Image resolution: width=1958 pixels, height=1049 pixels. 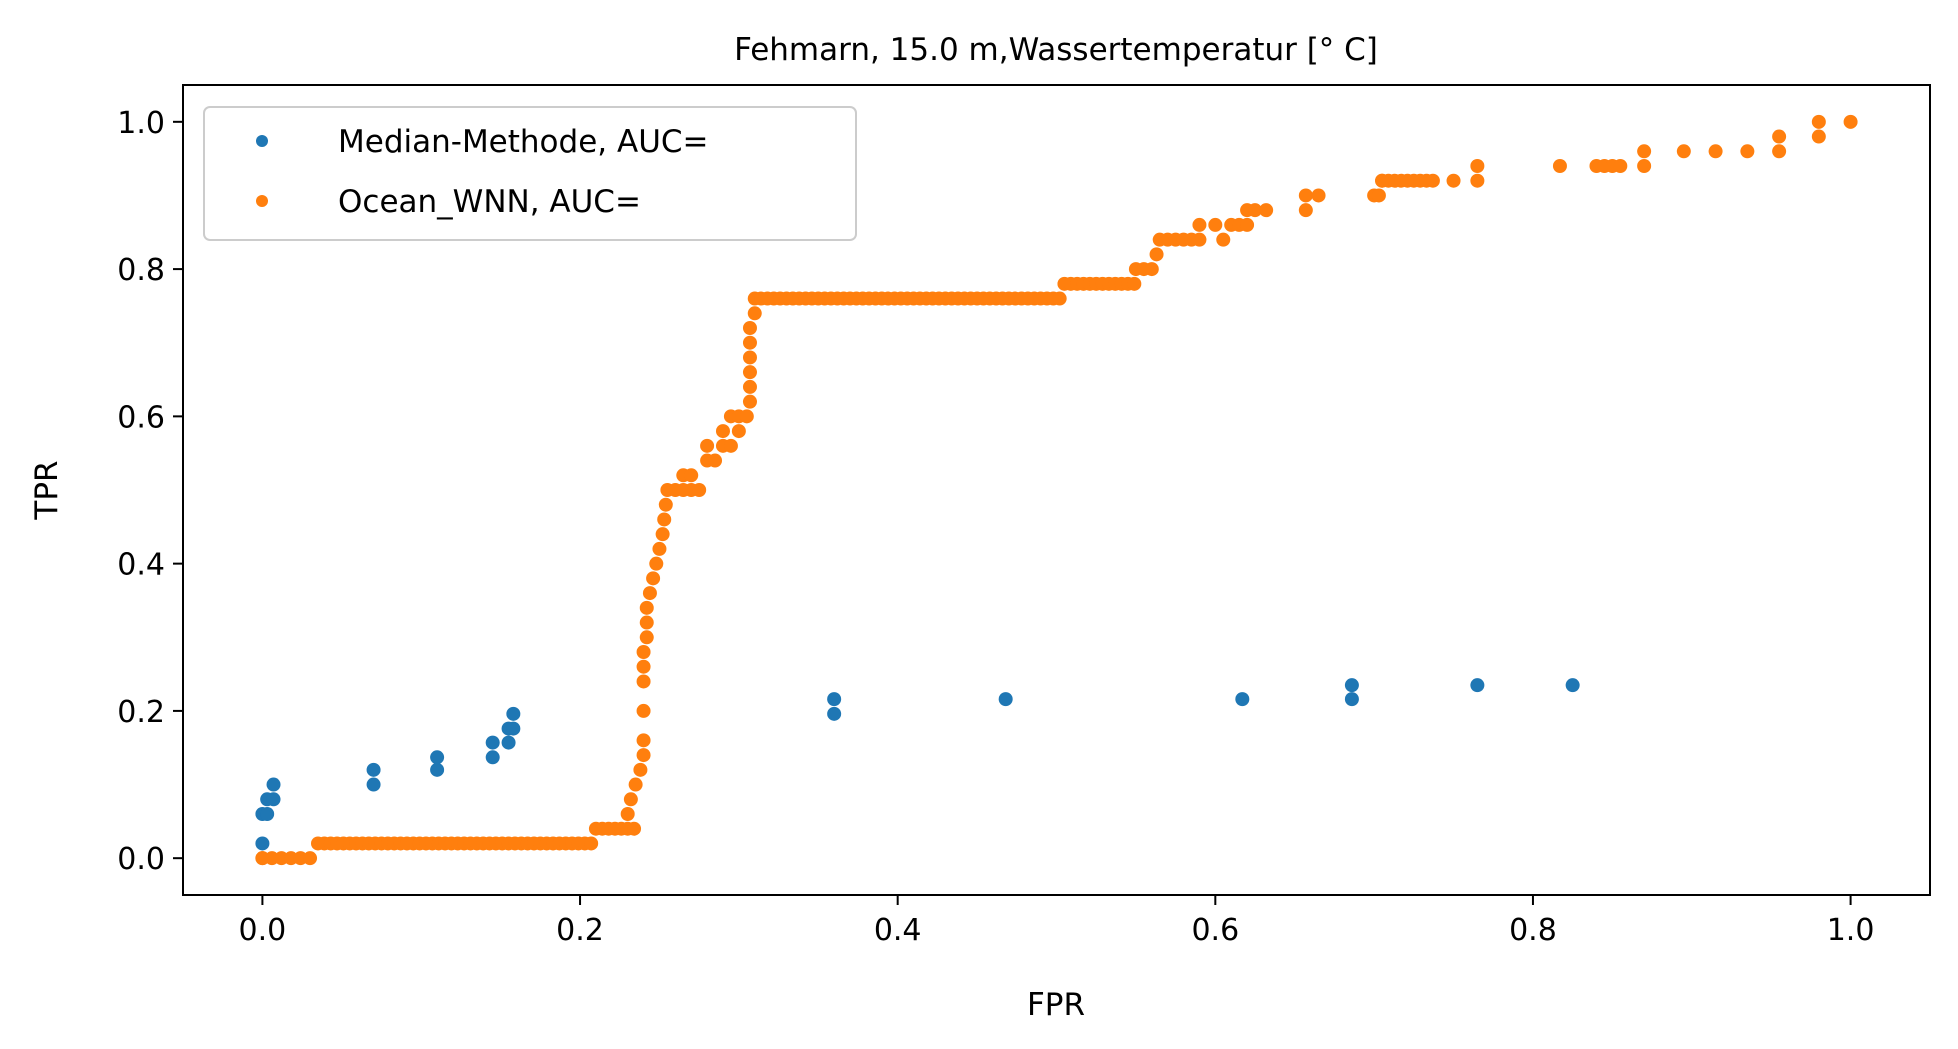 I want to click on y-tick-label: 1.0, so click(x=141, y=123).